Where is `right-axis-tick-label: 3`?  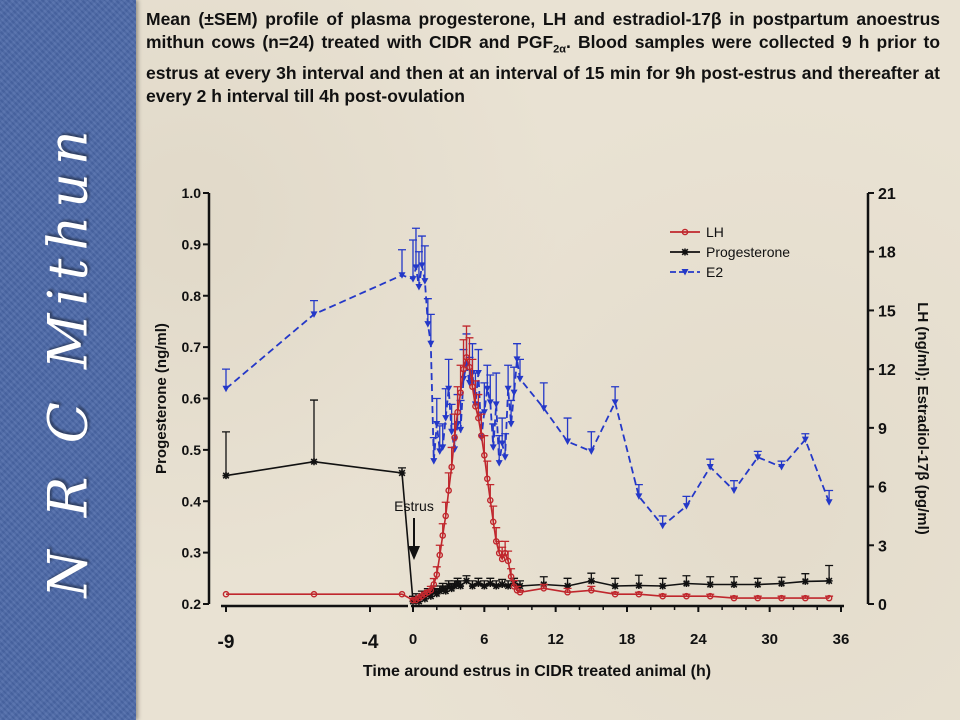 right-axis-tick-label: 3 is located at coordinates (882, 546).